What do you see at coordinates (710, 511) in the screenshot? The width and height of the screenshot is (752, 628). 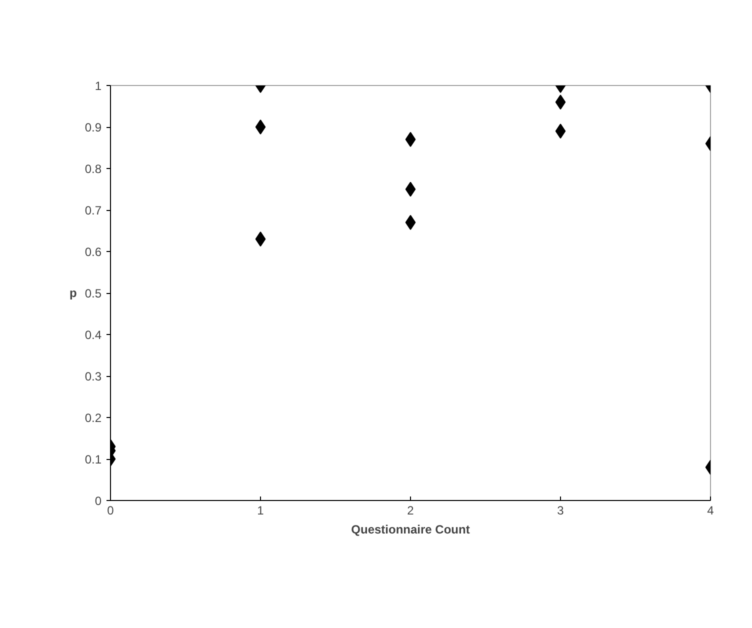 I see `x-tick-label: 4` at bounding box center [710, 511].